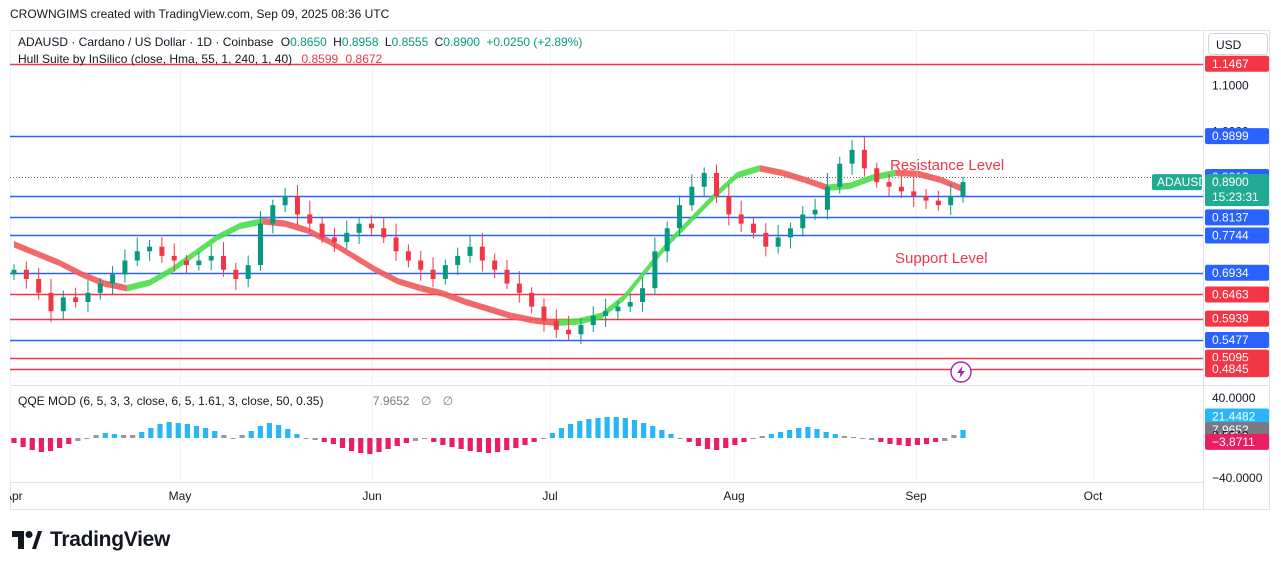 The height and width of the screenshot is (571, 1281). I want to click on tradingview-wordmark: TradingView, so click(110, 539).